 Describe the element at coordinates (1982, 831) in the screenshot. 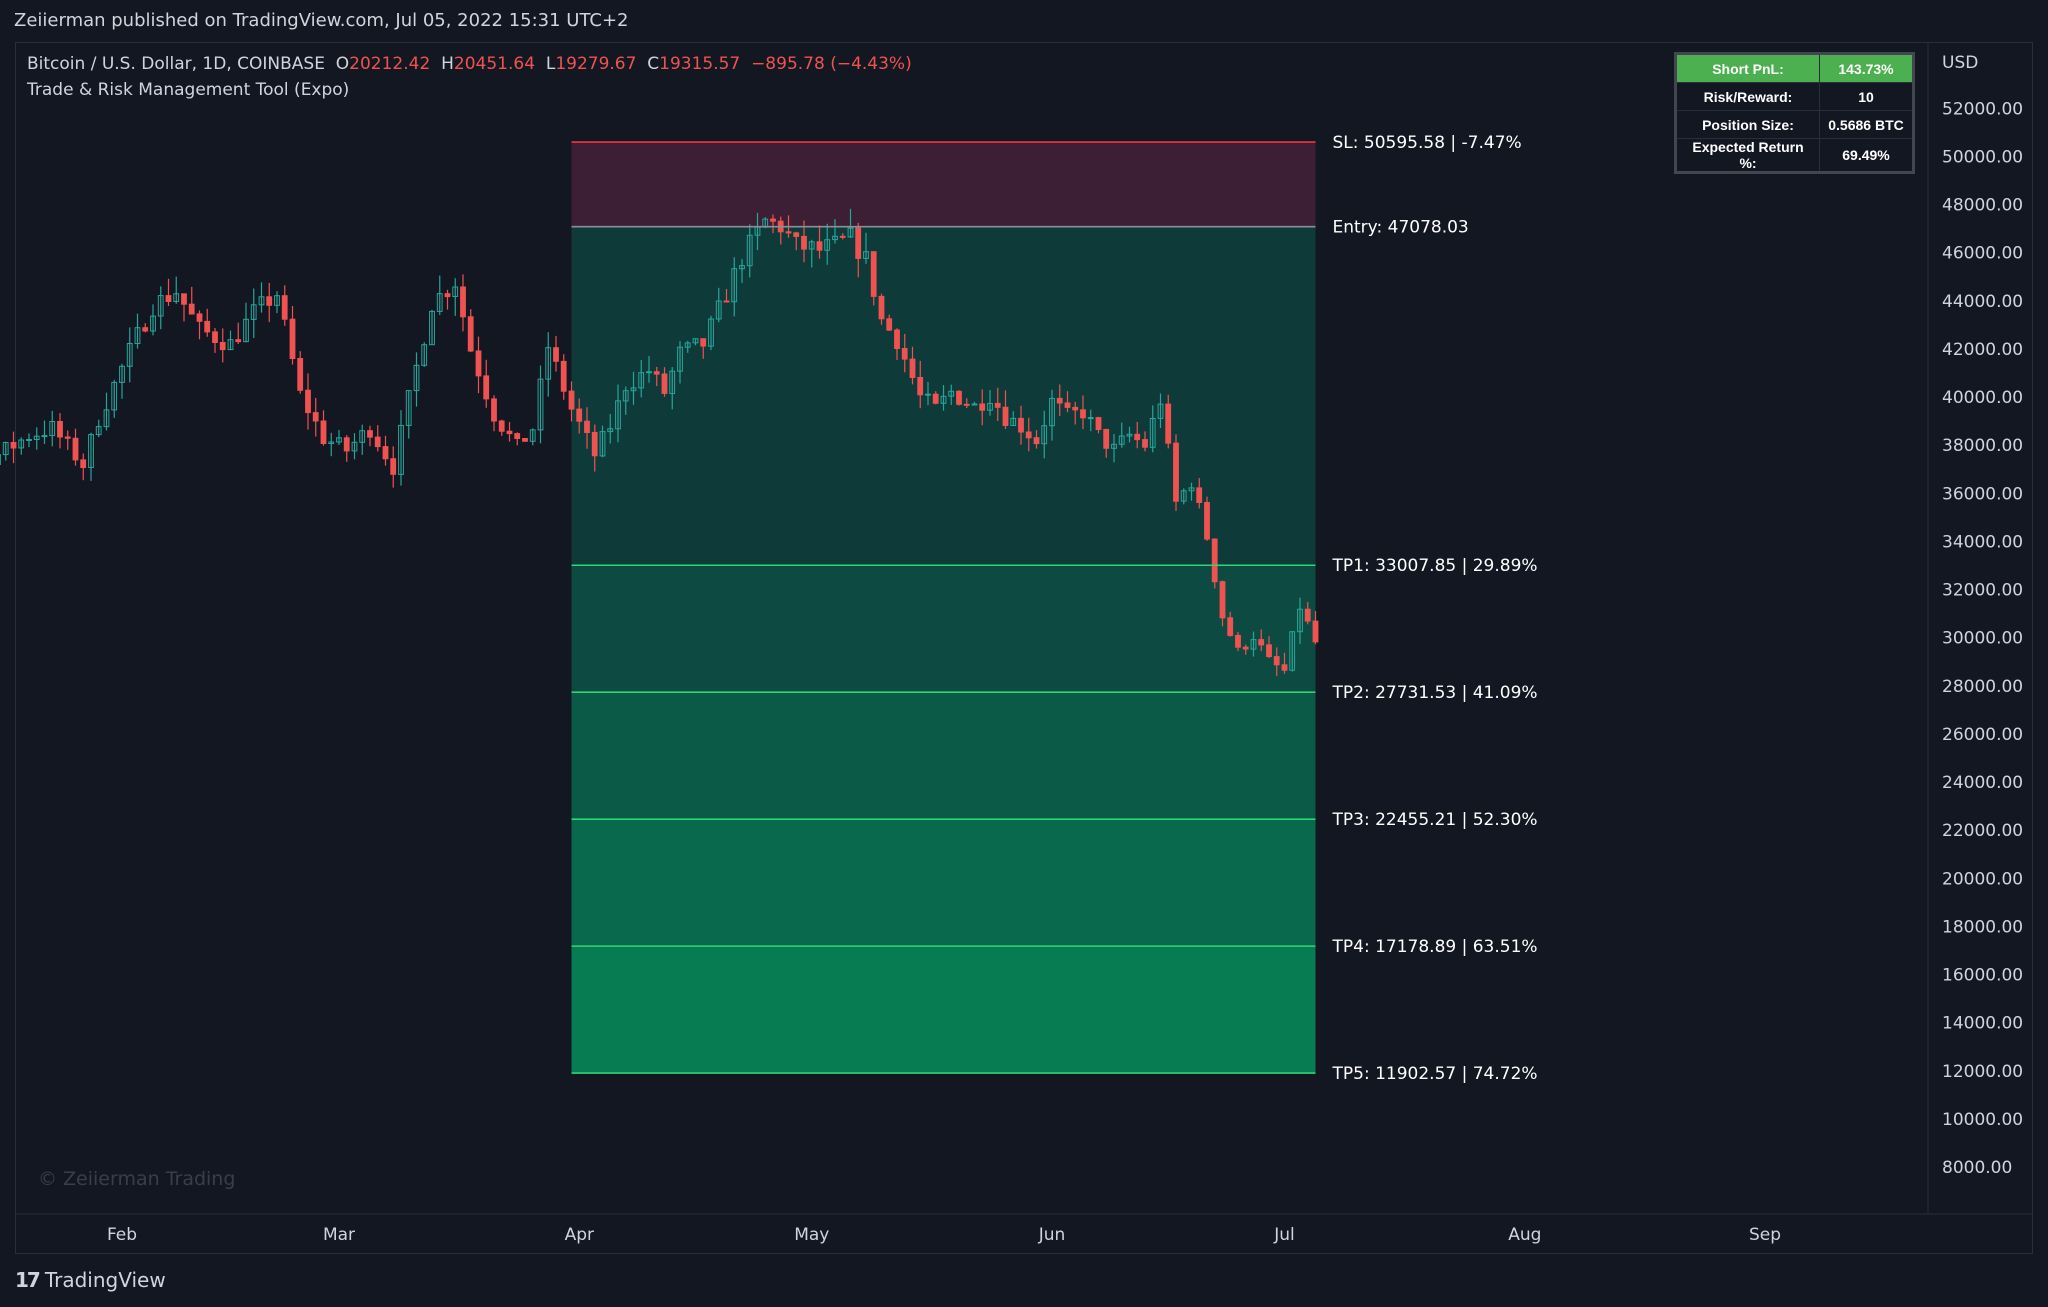

I see `price-tick-label: 22000.00` at that location.